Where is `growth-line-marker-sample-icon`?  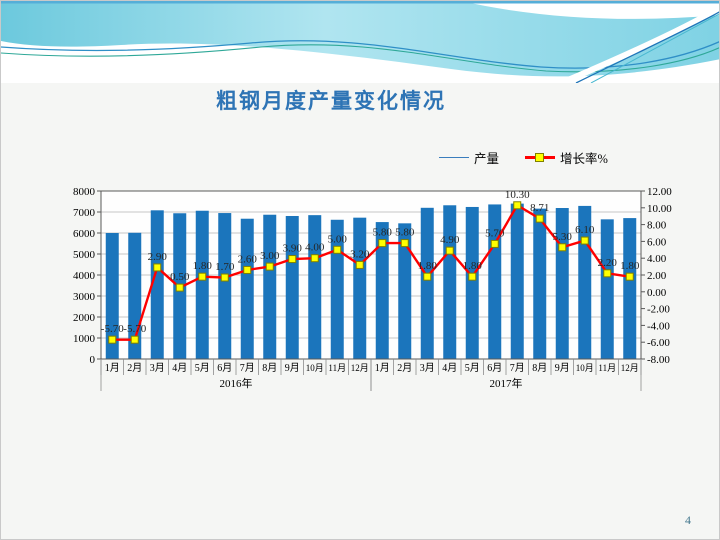
growth-line-marker-sample-icon is located at coordinates (540, 157).